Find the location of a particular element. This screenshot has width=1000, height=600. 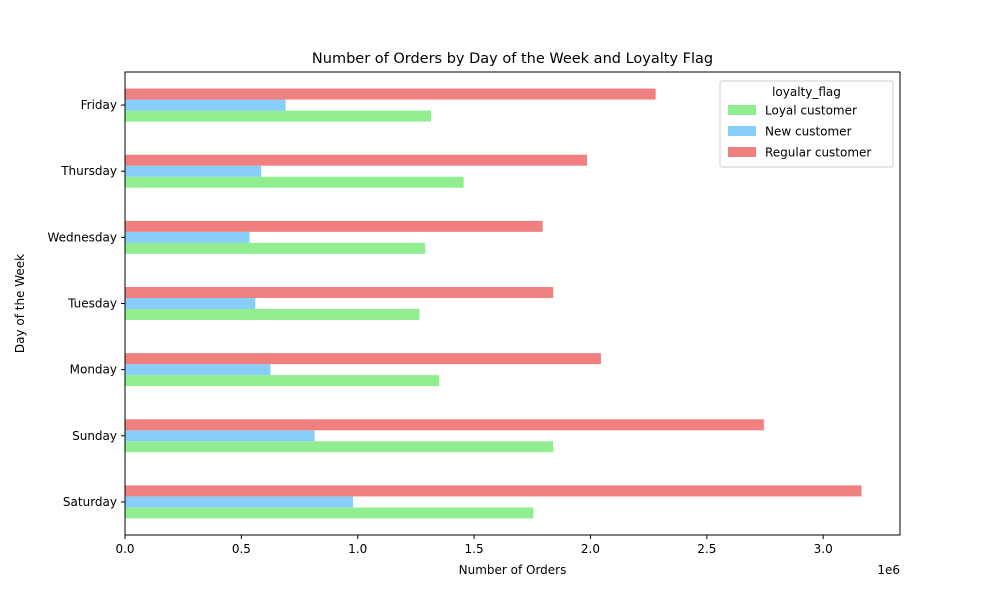

x-axis-offset-label: 1e6 is located at coordinates (888, 570).